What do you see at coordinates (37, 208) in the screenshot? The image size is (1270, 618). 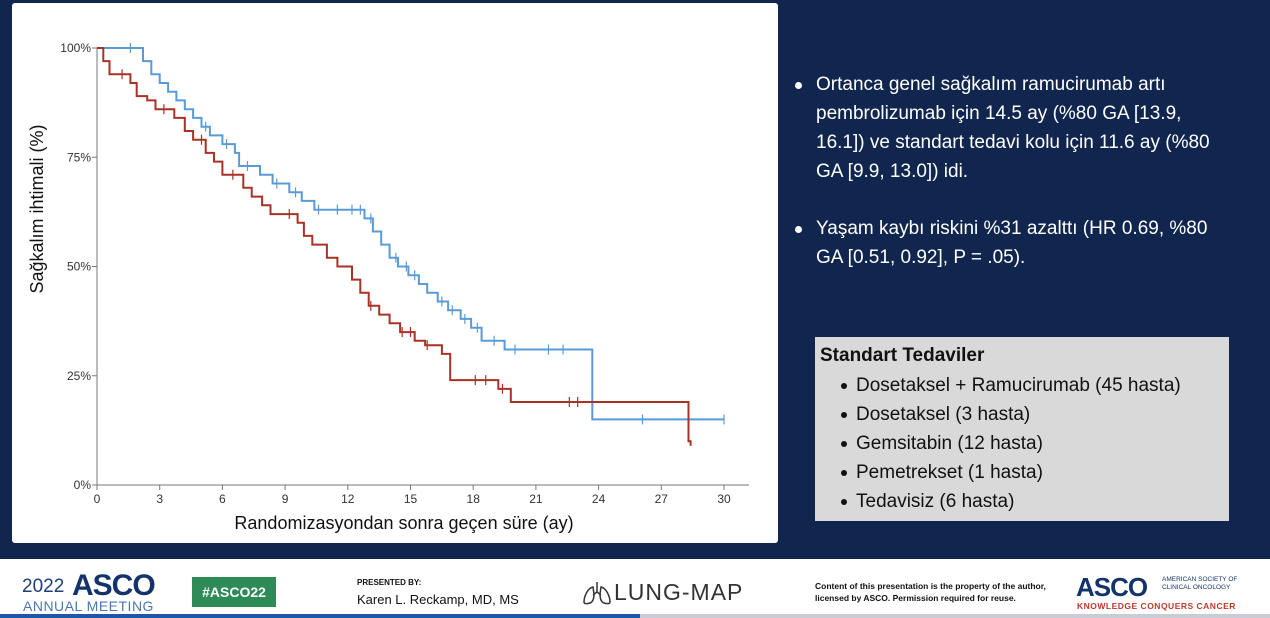 I see `y-axis-title: Sağkalım ihtimali (%)` at bounding box center [37, 208].